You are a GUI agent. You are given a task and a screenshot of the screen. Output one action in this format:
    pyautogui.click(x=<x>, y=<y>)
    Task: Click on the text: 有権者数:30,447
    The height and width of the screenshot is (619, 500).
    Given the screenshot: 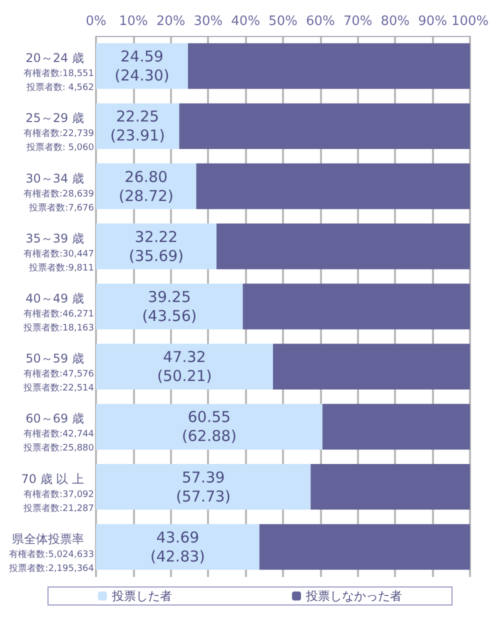 What is the action you would take?
    pyautogui.click(x=58, y=254)
    